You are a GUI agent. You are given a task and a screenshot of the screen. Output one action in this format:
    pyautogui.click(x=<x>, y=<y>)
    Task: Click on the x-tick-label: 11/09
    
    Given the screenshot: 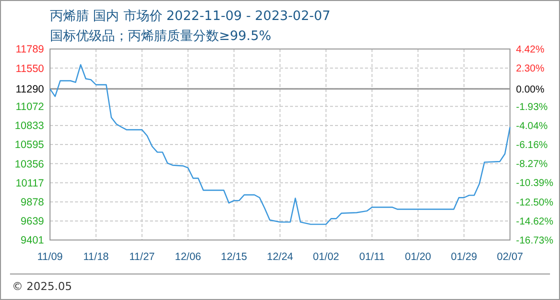 What is the action you would take?
    pyautogui.click(x=50, y=257)
    